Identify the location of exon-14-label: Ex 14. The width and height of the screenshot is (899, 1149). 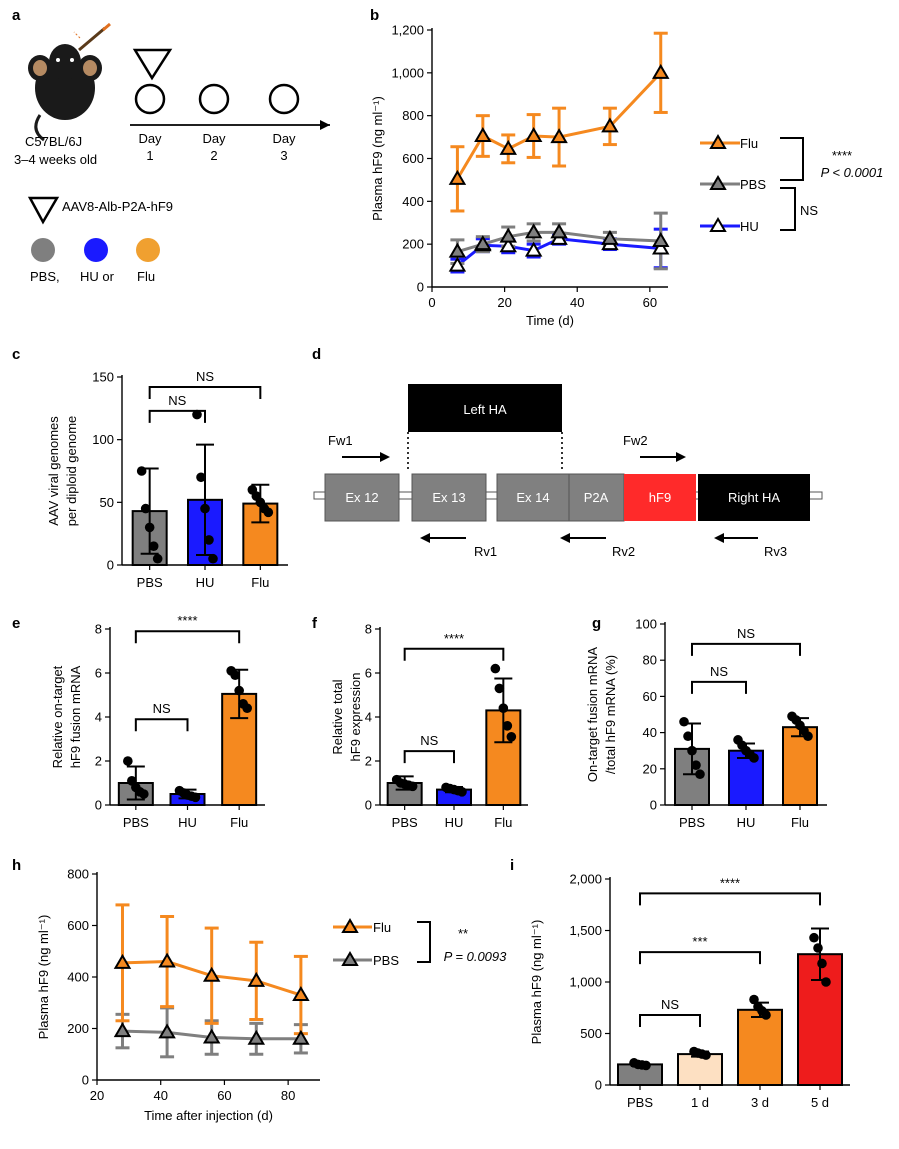
(532, 497).